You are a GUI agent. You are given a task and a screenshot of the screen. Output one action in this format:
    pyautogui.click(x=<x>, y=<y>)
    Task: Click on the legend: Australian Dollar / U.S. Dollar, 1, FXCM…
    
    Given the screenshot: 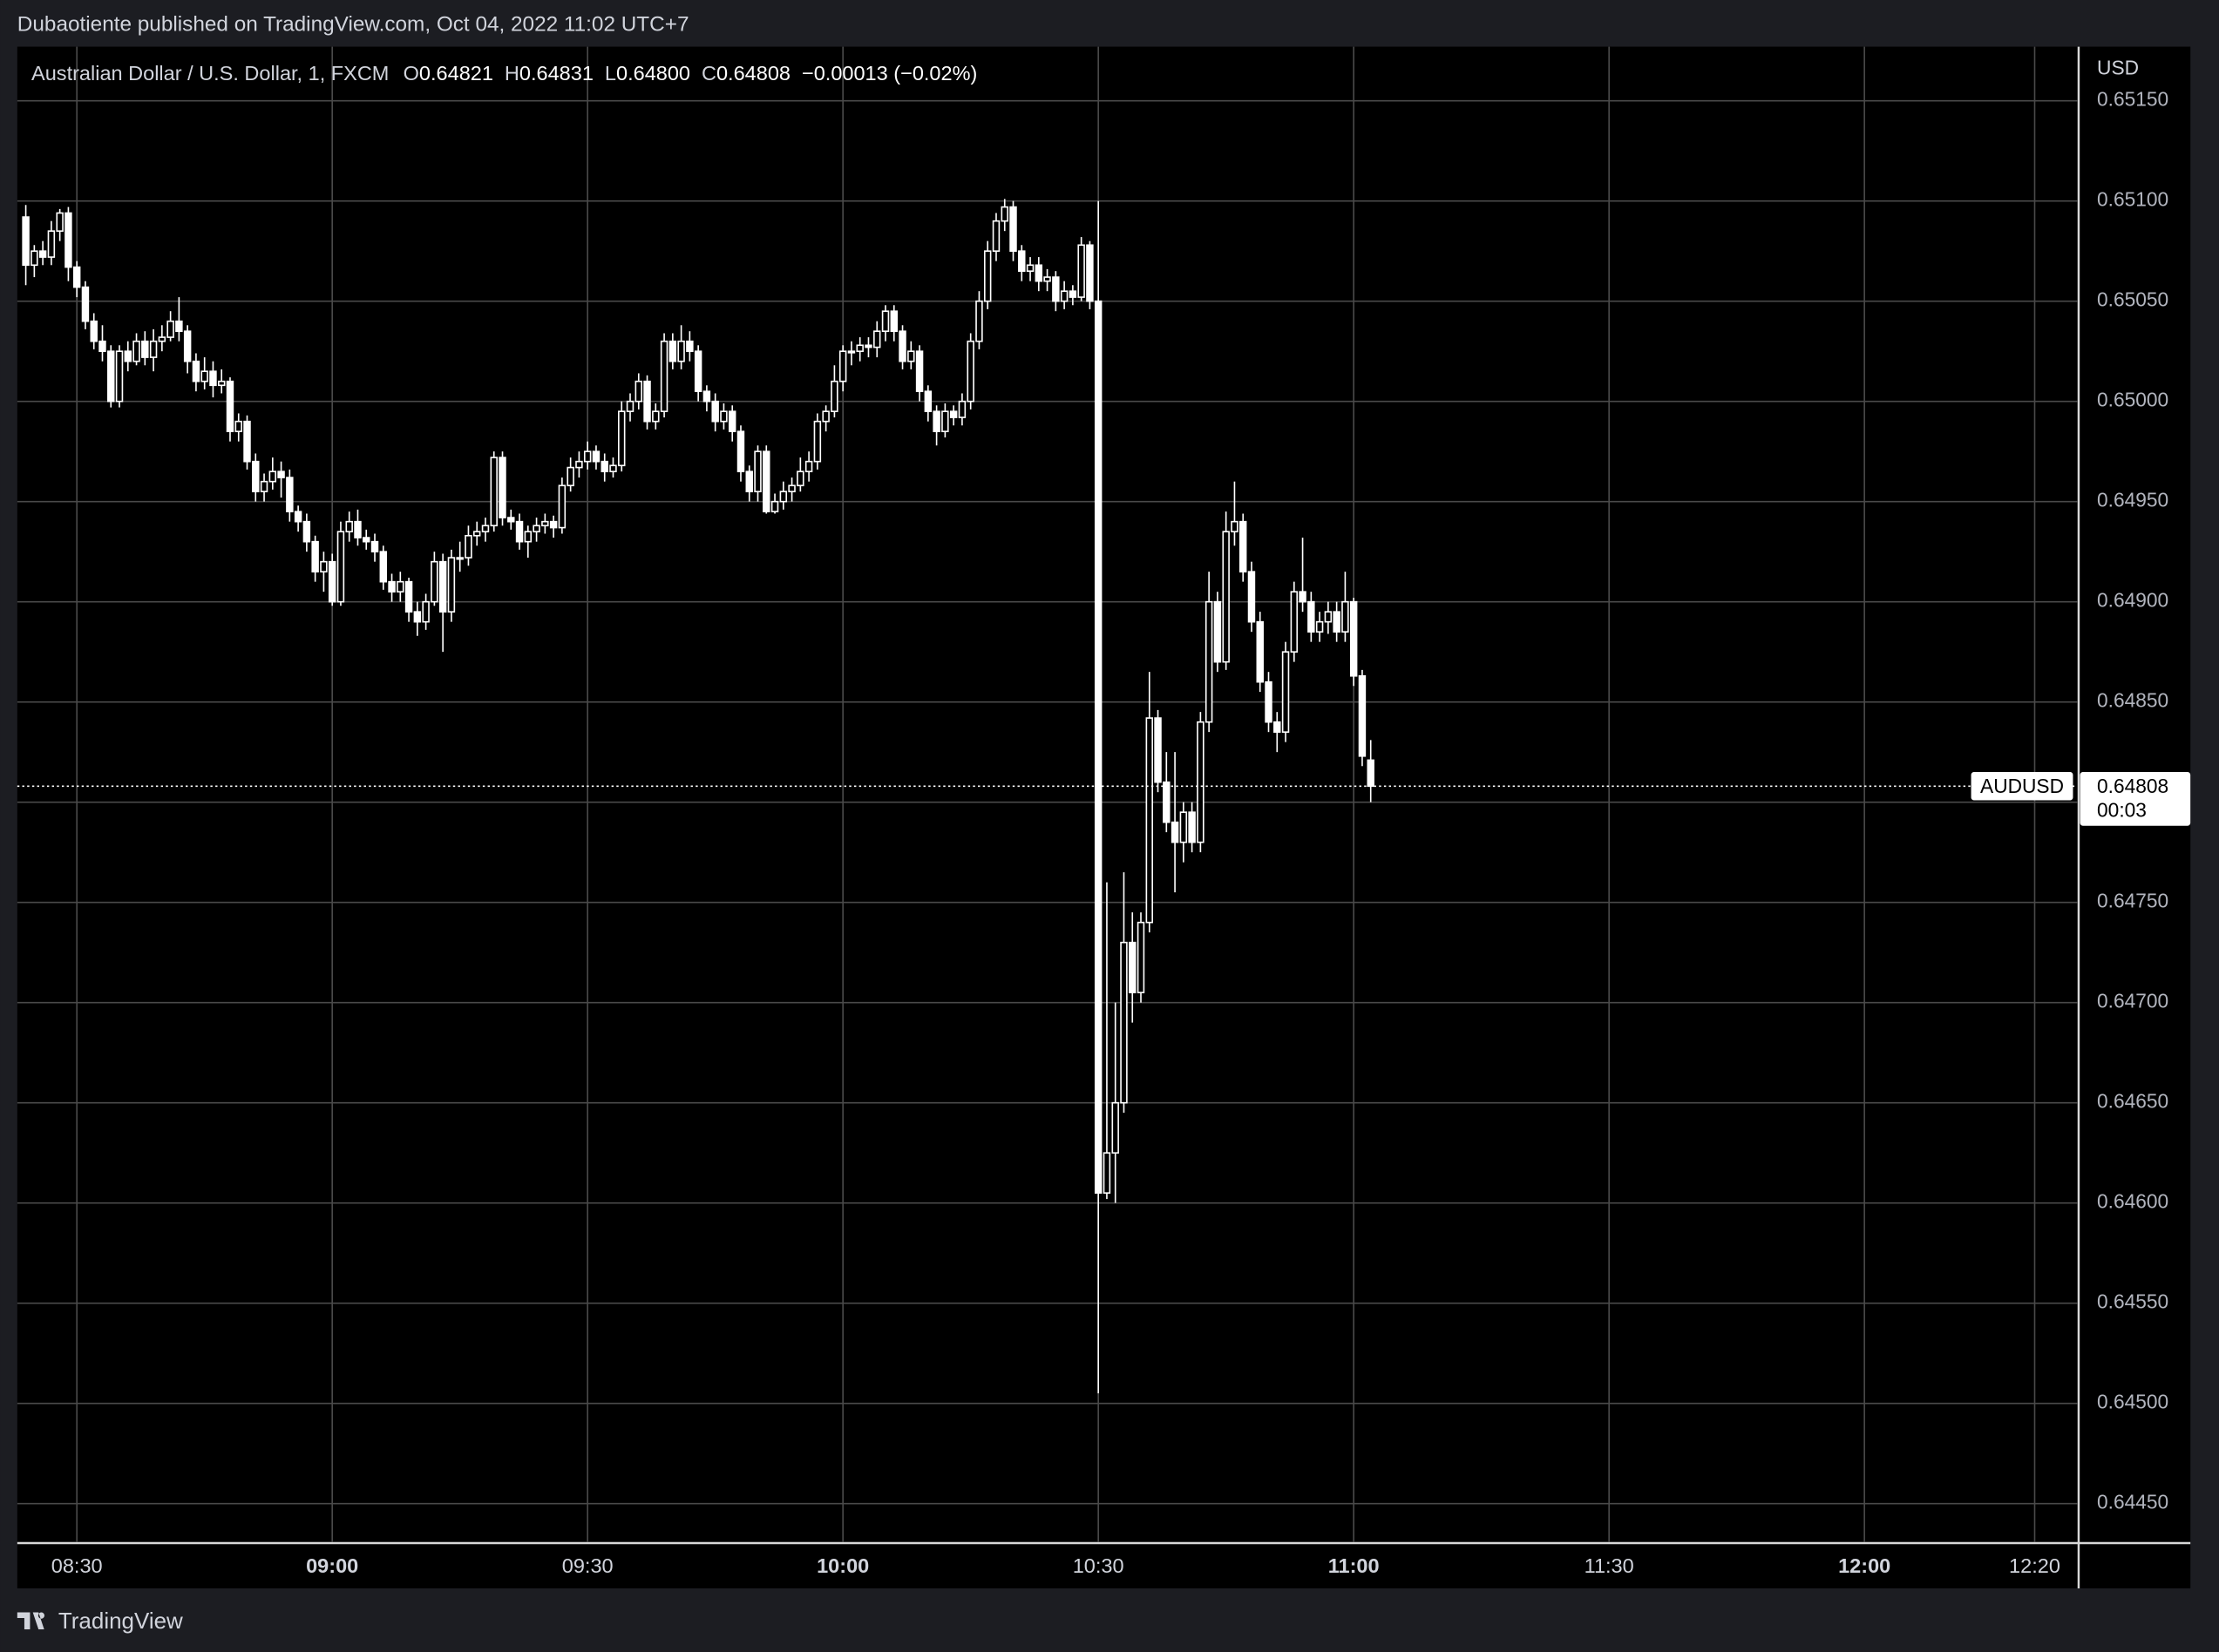 What is the action you would take?
    pyautogui.click(x=504, y=73)
    